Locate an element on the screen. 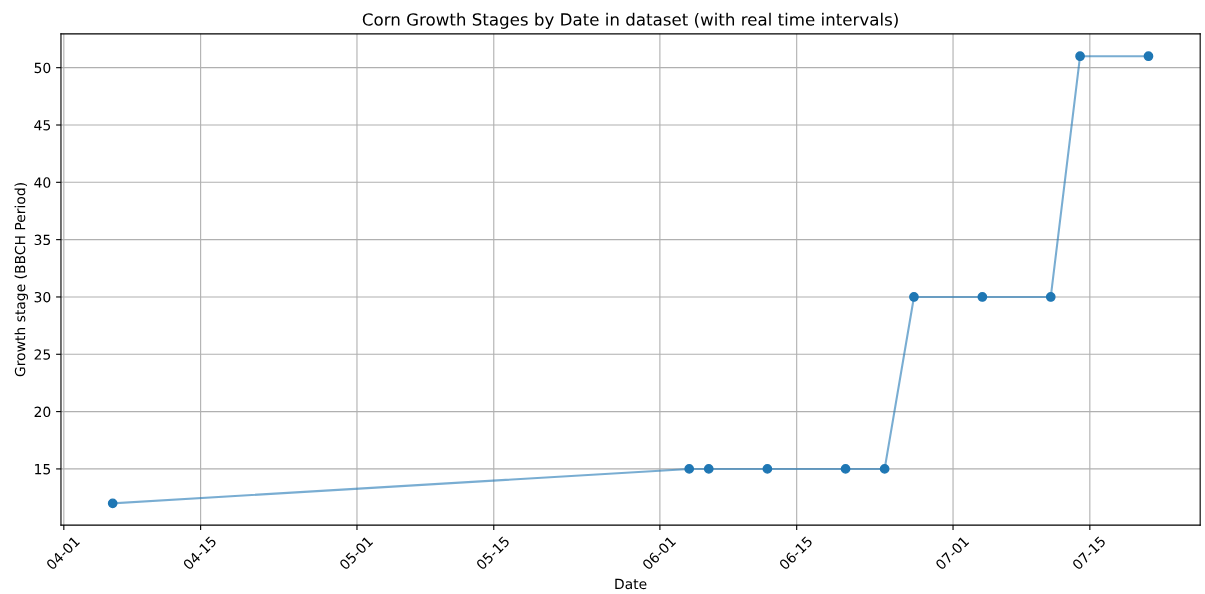 This screenshot has width=1205, height=594. x-axis-title: Date is located at coordinates (631, 584).